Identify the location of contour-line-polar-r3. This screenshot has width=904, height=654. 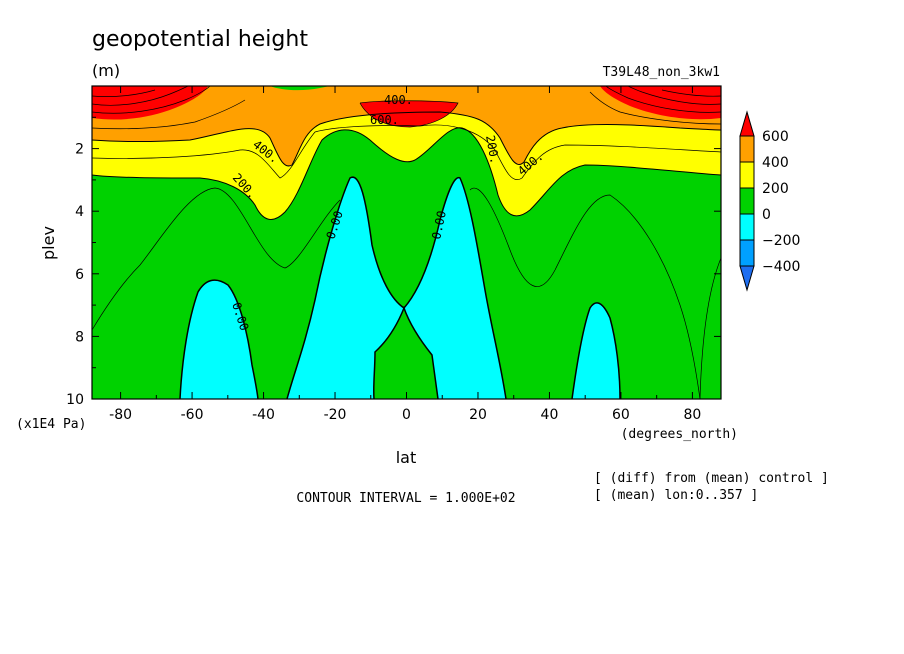
(691, 93).